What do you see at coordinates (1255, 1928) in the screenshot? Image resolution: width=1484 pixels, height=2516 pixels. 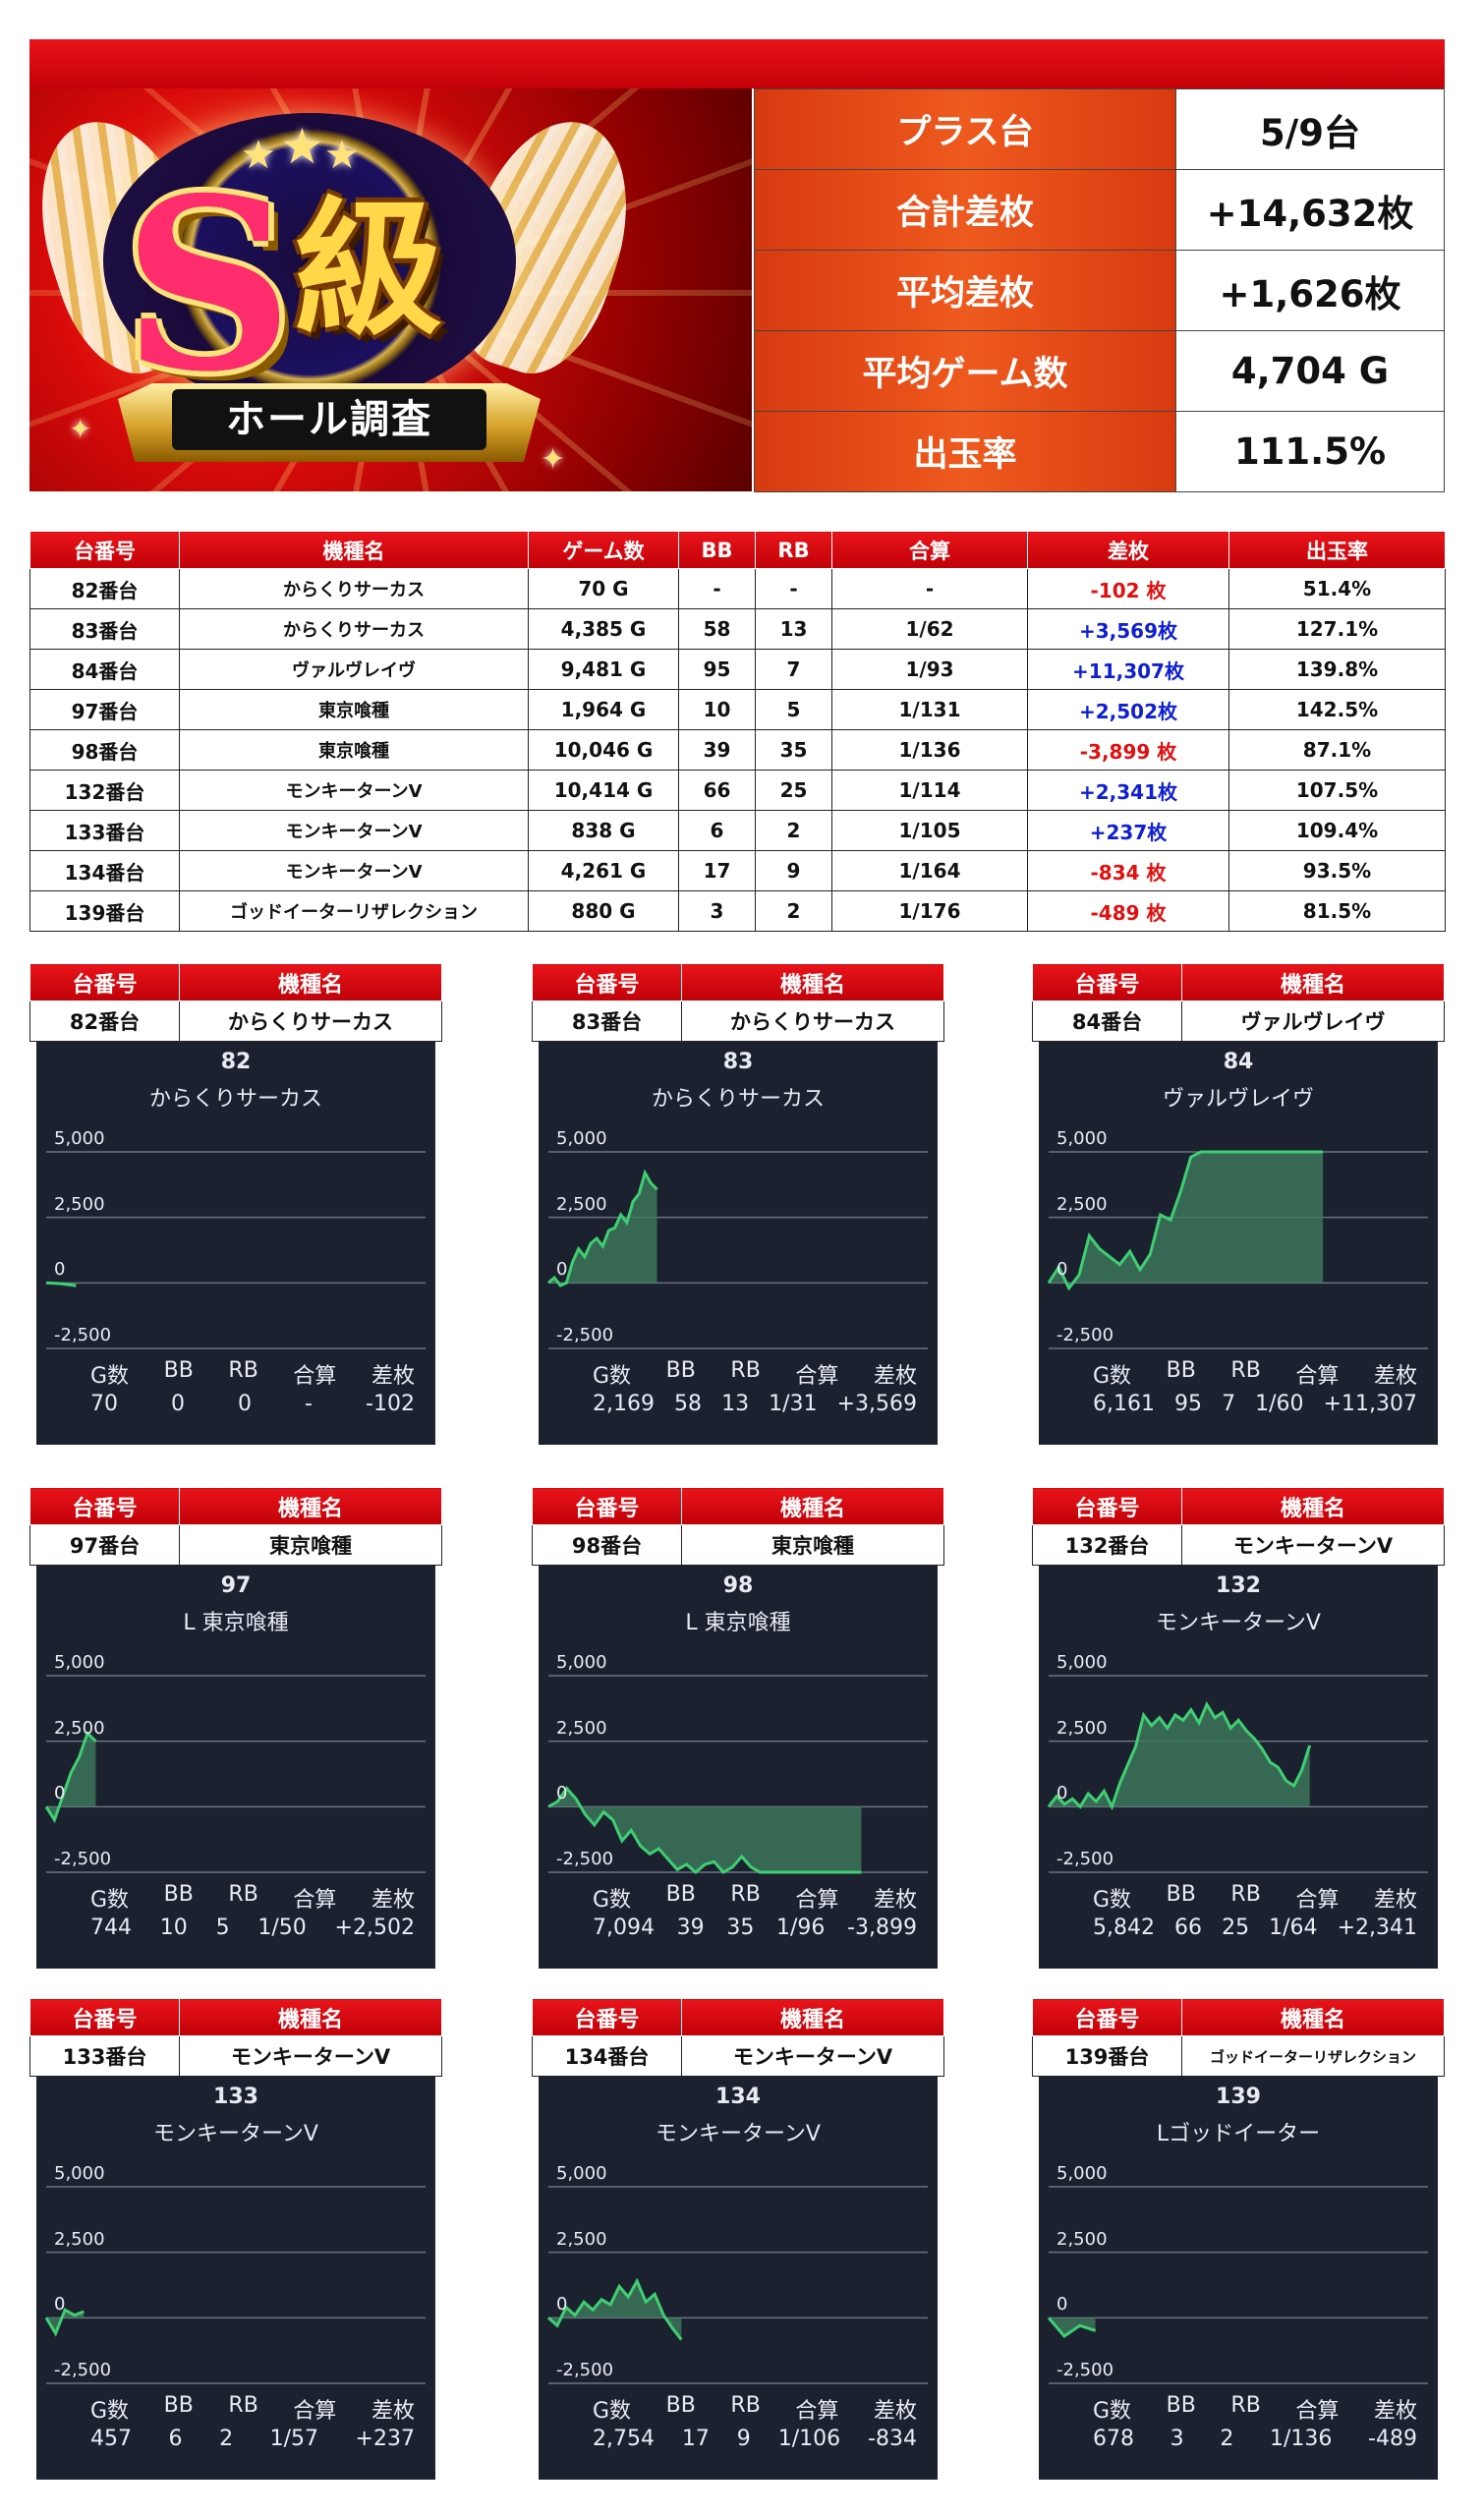 I see `stat-values: 5,842 66 25 1/64 +2,341` at bounding box center [1255, 1928].